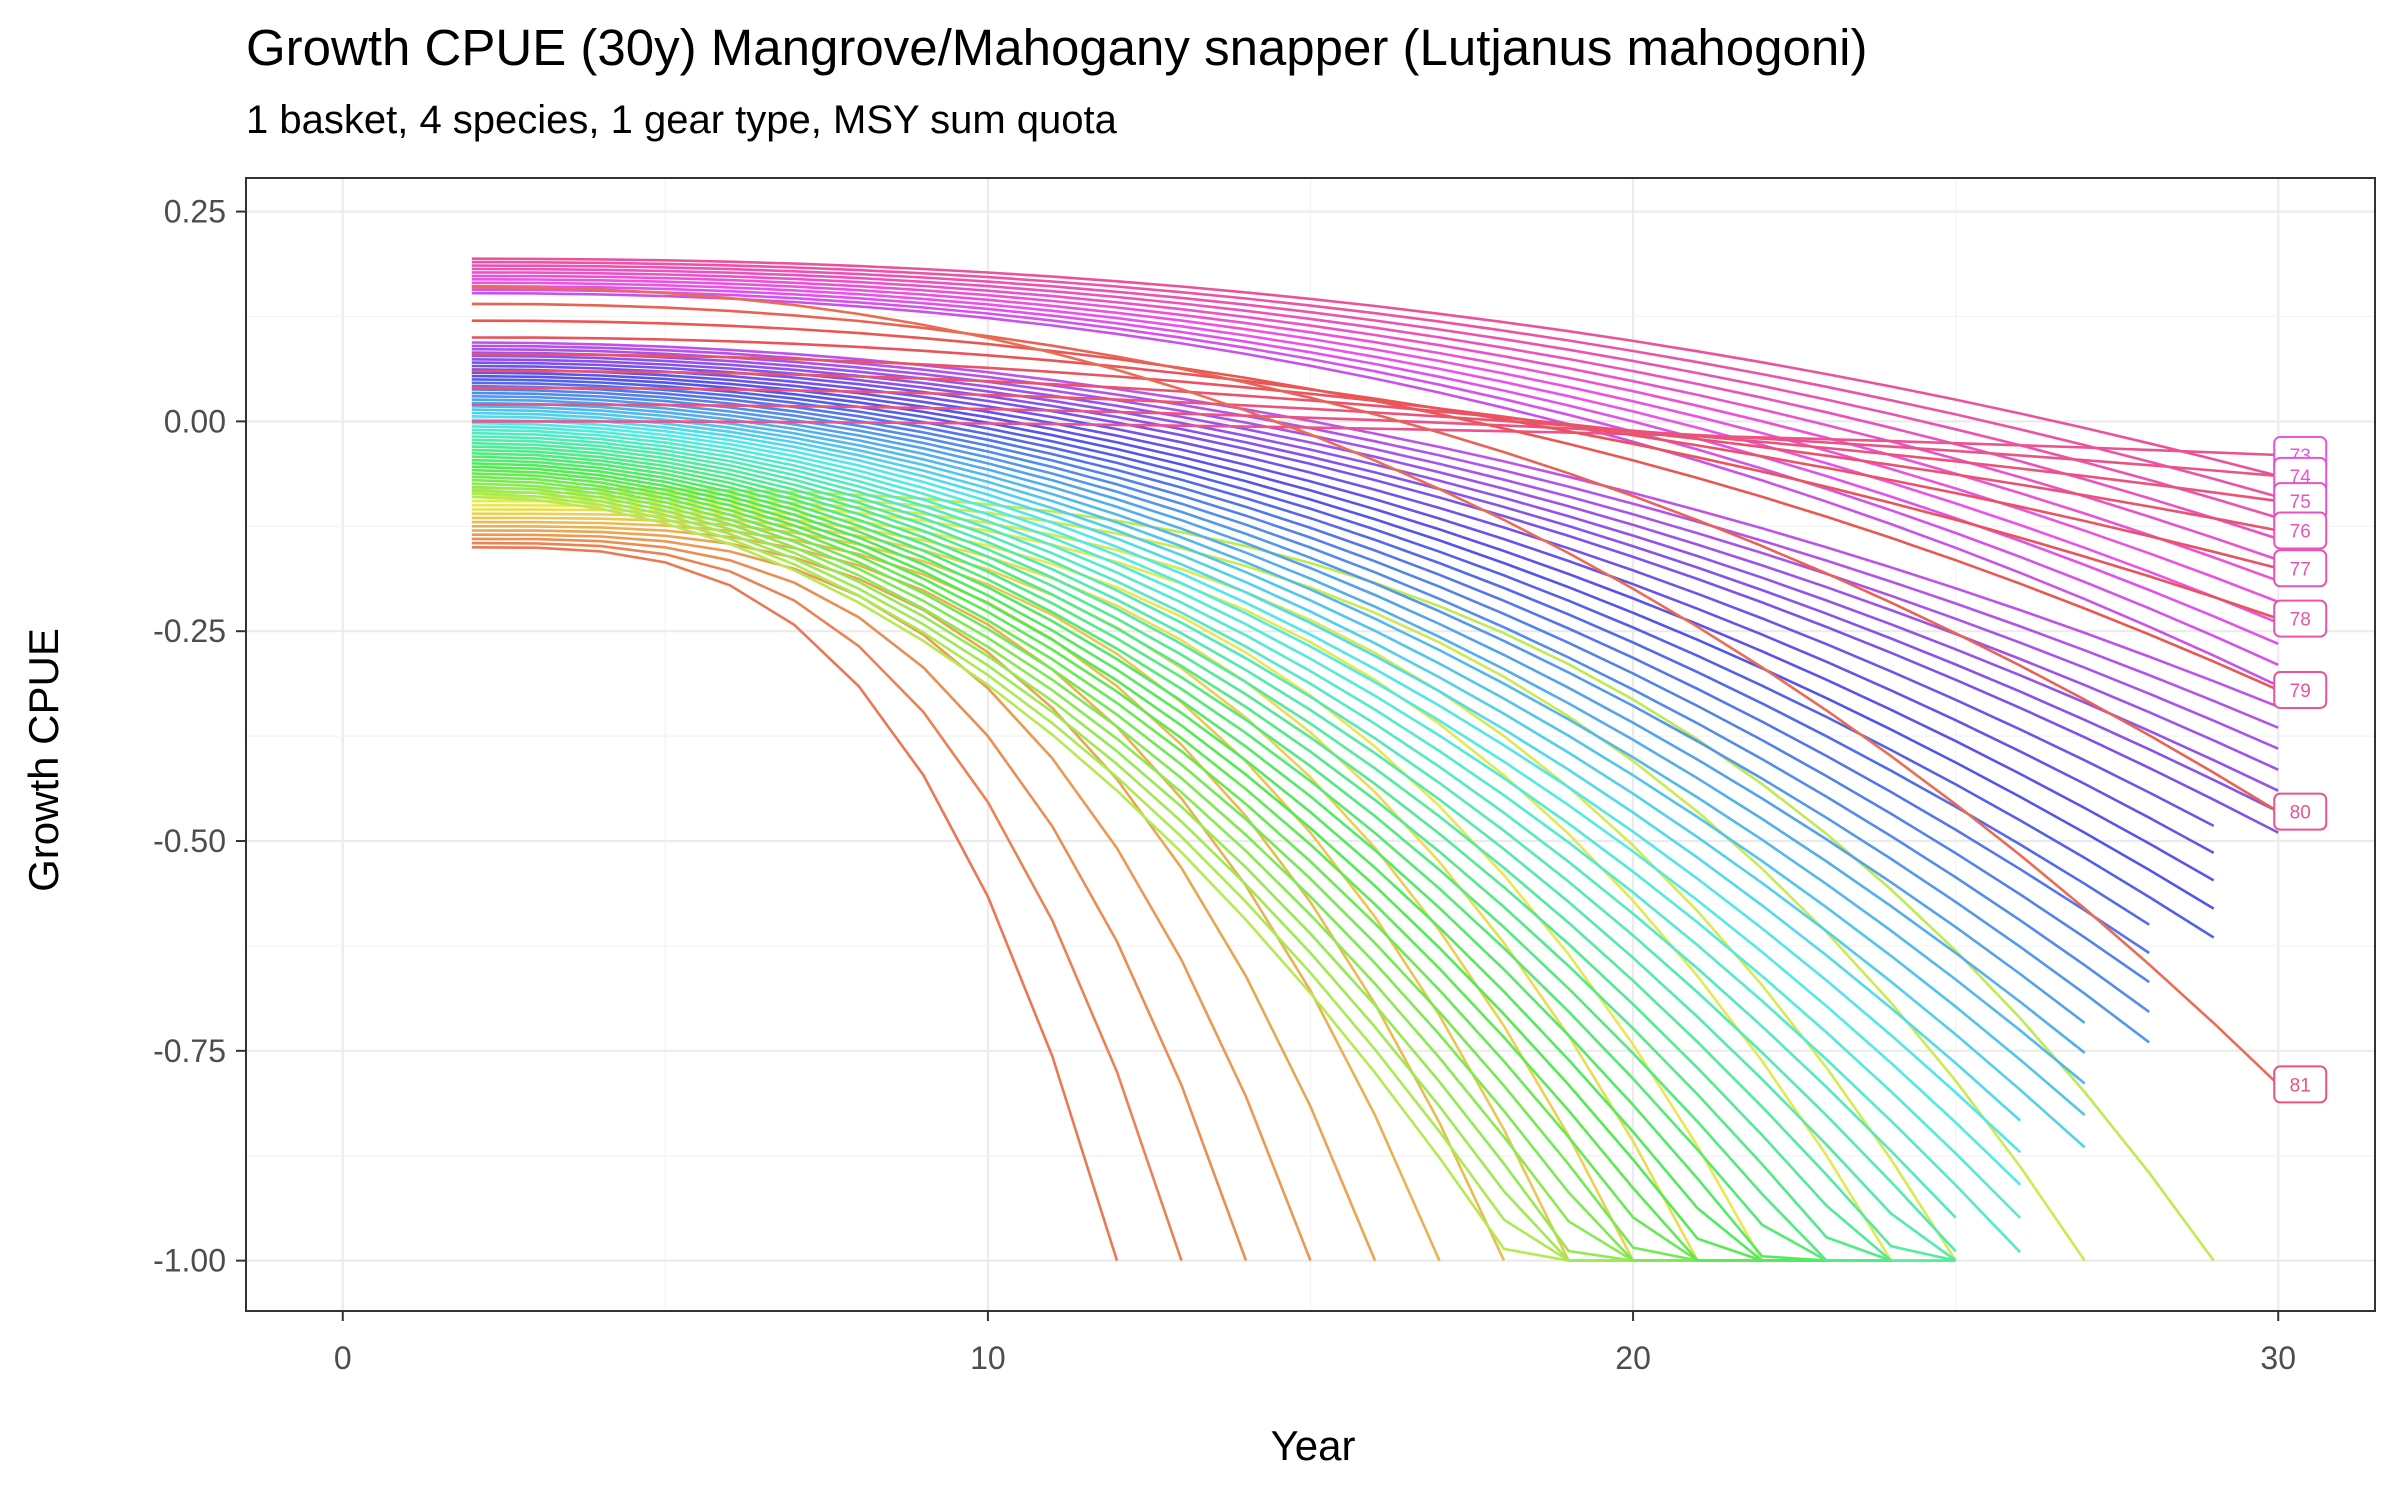 Image resolution: width=2400 pixels, height=1500 pixels. What do you see at coordinates (189, 1261) in the screenshot?
I see `y-tick-label: -1.00` at bounding box center [189, 1261].